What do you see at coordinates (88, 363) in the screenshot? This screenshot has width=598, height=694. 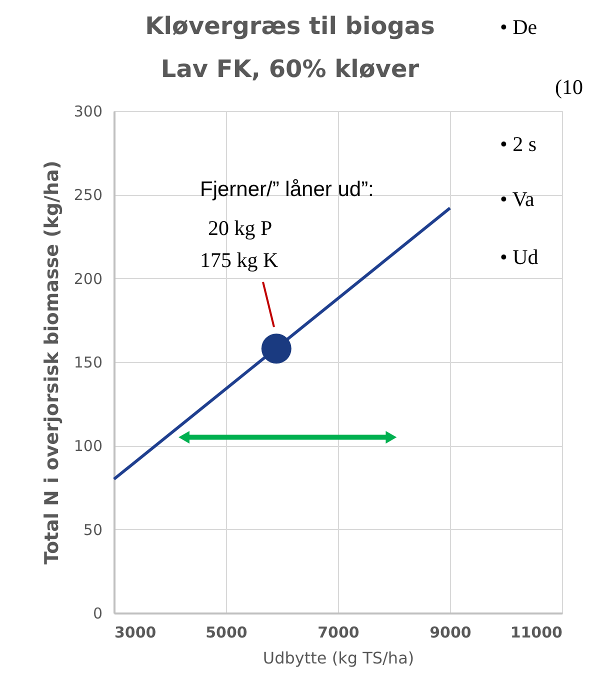 I see `y-tick-label: 150` at bounding box center [88, 363].